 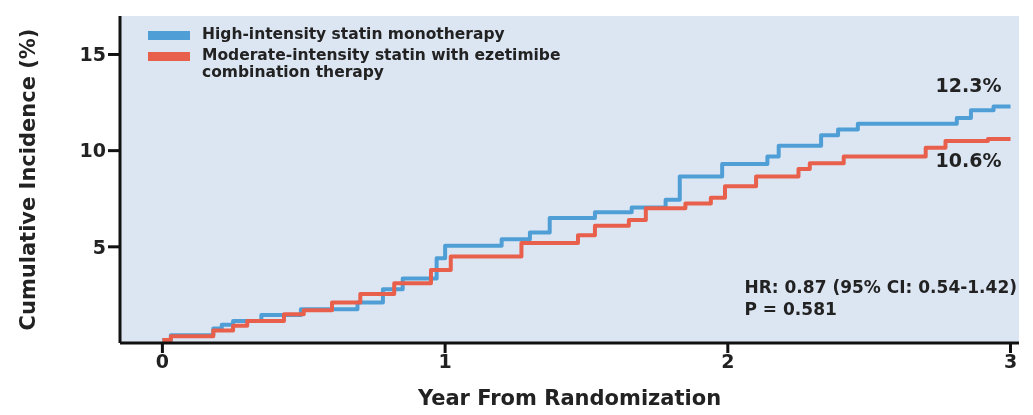 I want to click on legend-label: Moderate-intensity statin with ezetimibe combination therapy, so click(x=382, y=63).